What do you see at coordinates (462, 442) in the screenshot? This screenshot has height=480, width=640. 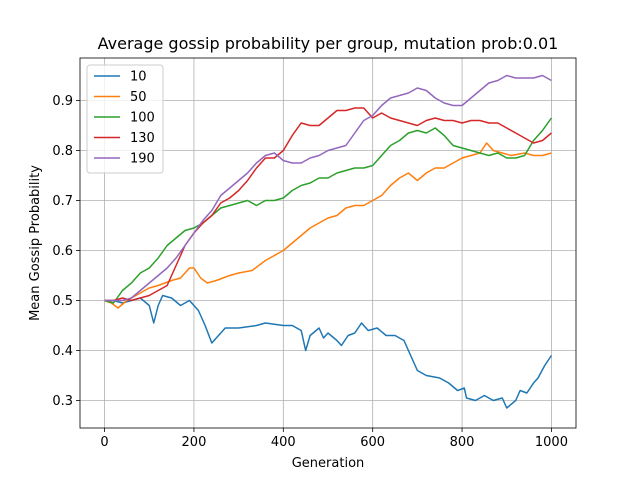 I see `x-tick-label: 800` at bounding box center [462, 442].